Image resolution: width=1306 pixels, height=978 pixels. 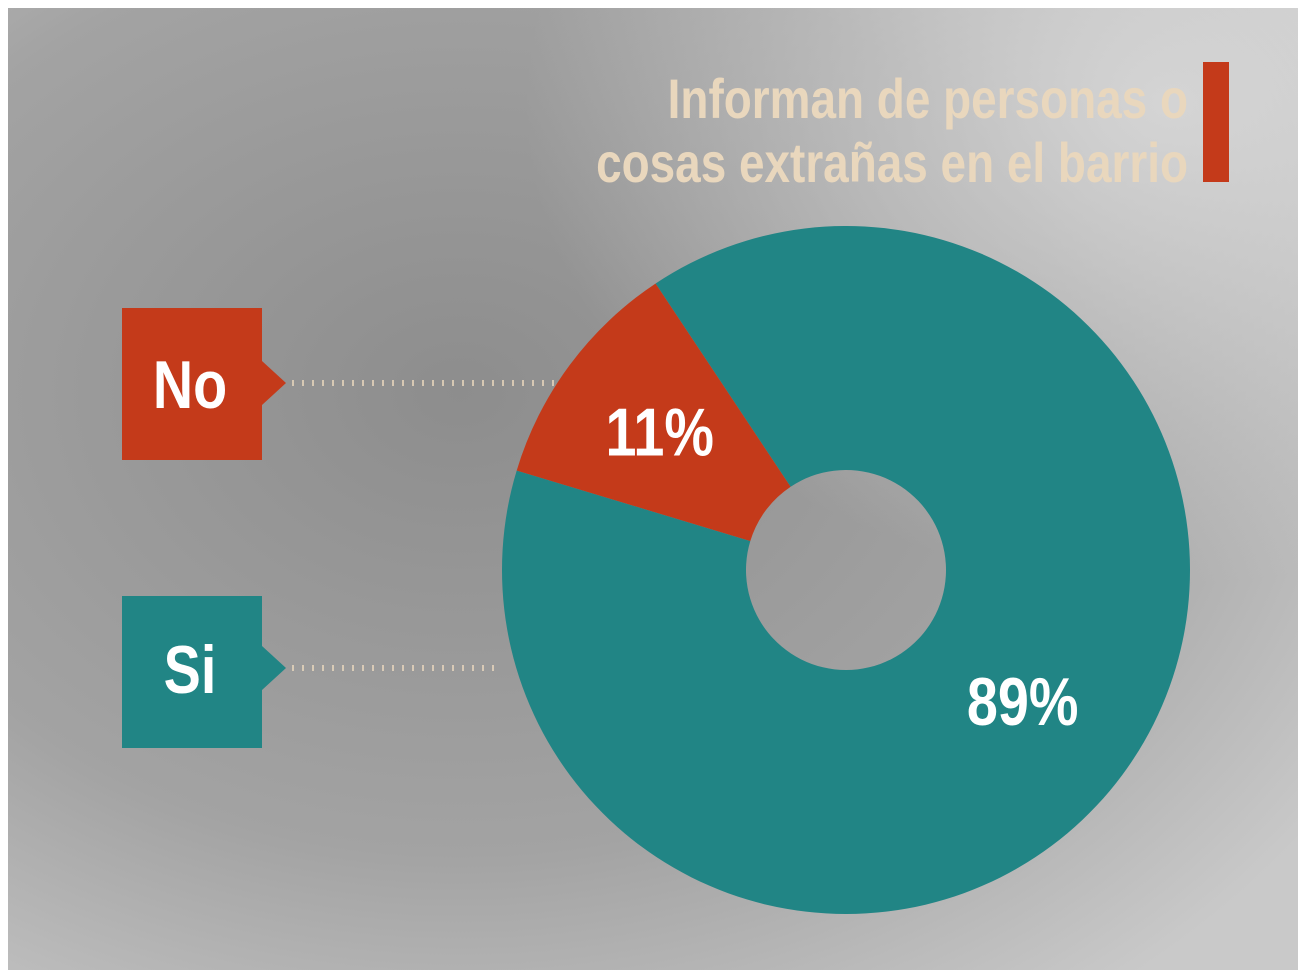 I want to click on slice, so click(x=653, y=412).